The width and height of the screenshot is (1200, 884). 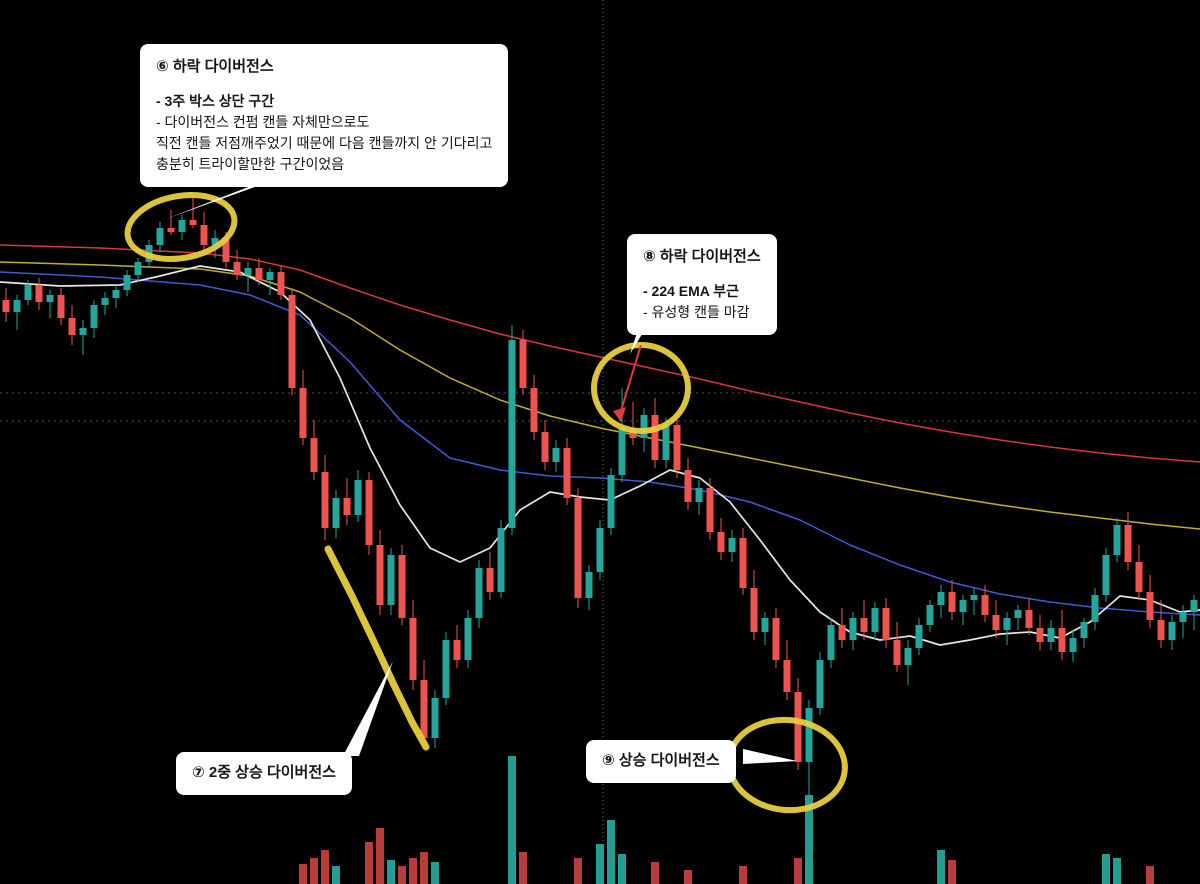 I want to click on callout-7-double-bullish-divergence: ⑦ 2중 상승 다이버전스, so click(x=264, y=773).